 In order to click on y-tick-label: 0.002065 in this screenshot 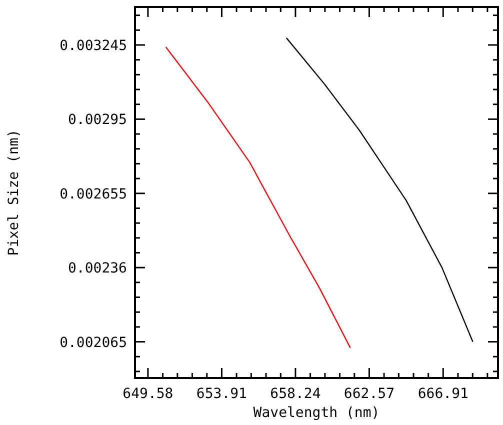, I will do `click(93, 342)`.